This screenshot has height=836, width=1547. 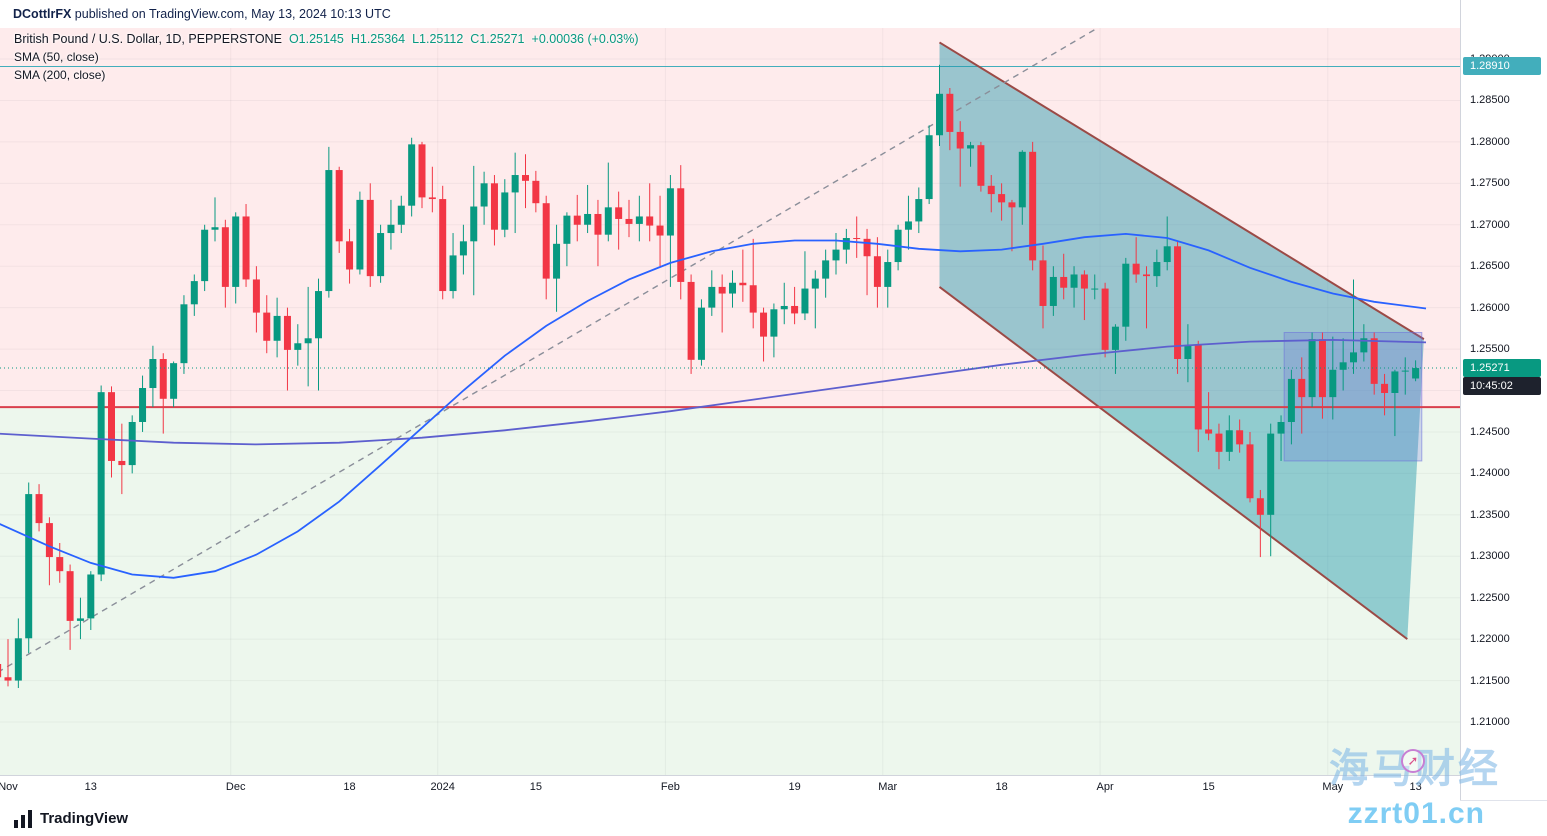 I want to click on watermark-logo-icon: ➚, so click(x=1413, y=761).